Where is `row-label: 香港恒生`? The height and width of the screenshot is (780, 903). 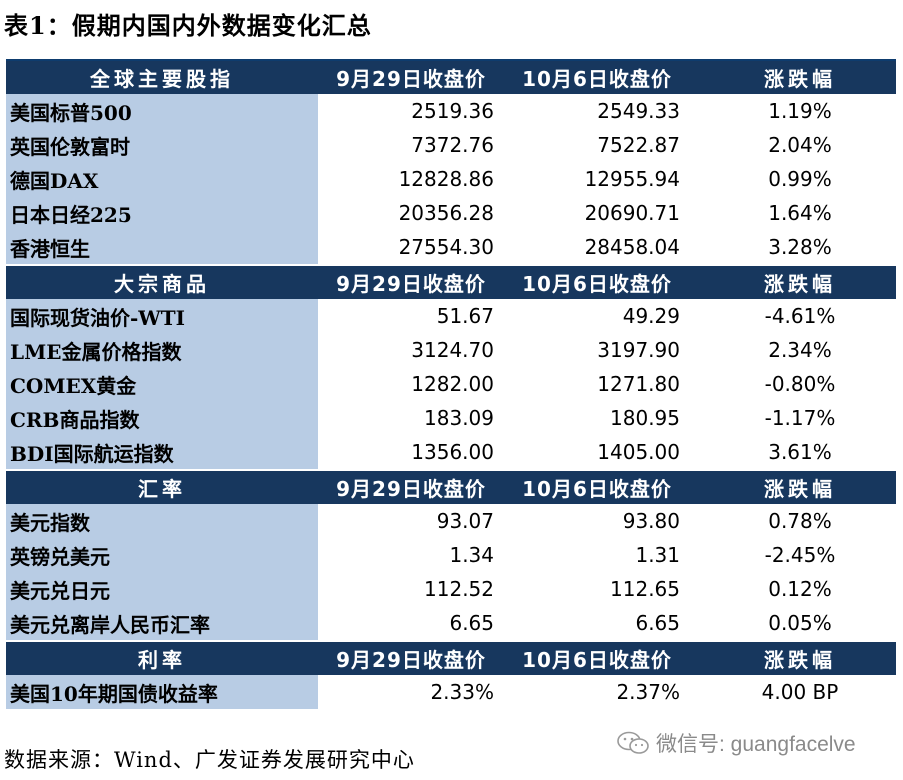 row-label: 香港恒生 is located at coordinates (162, 247).